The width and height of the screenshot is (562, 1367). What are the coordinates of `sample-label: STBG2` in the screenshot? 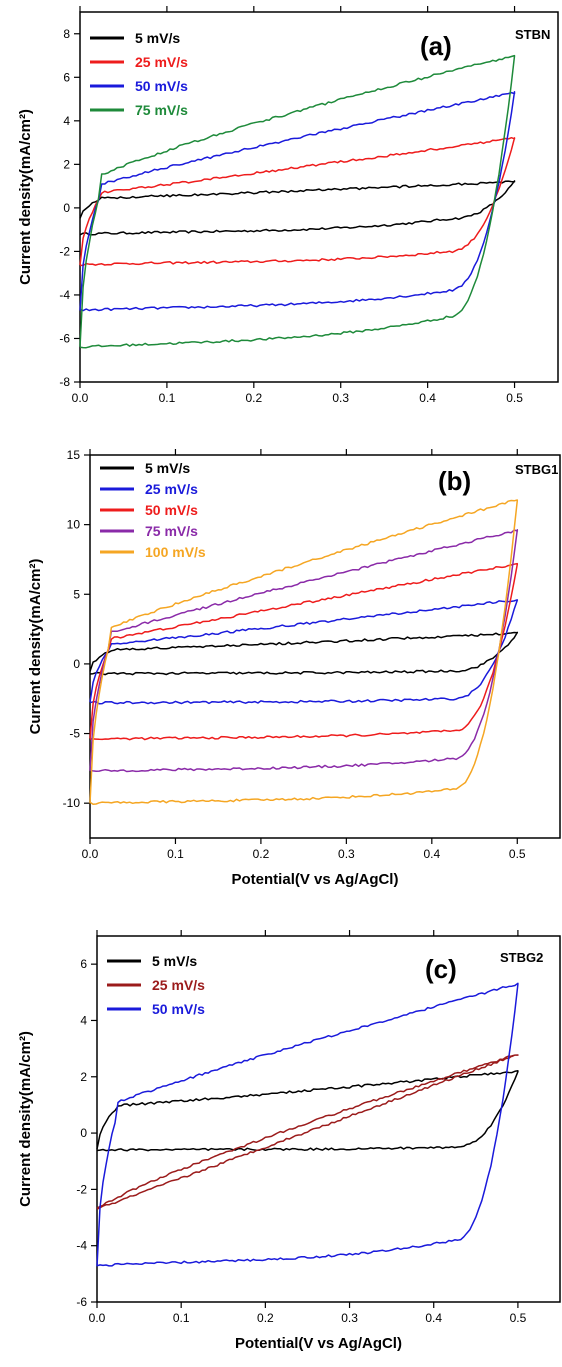 It's located at (521, 957).